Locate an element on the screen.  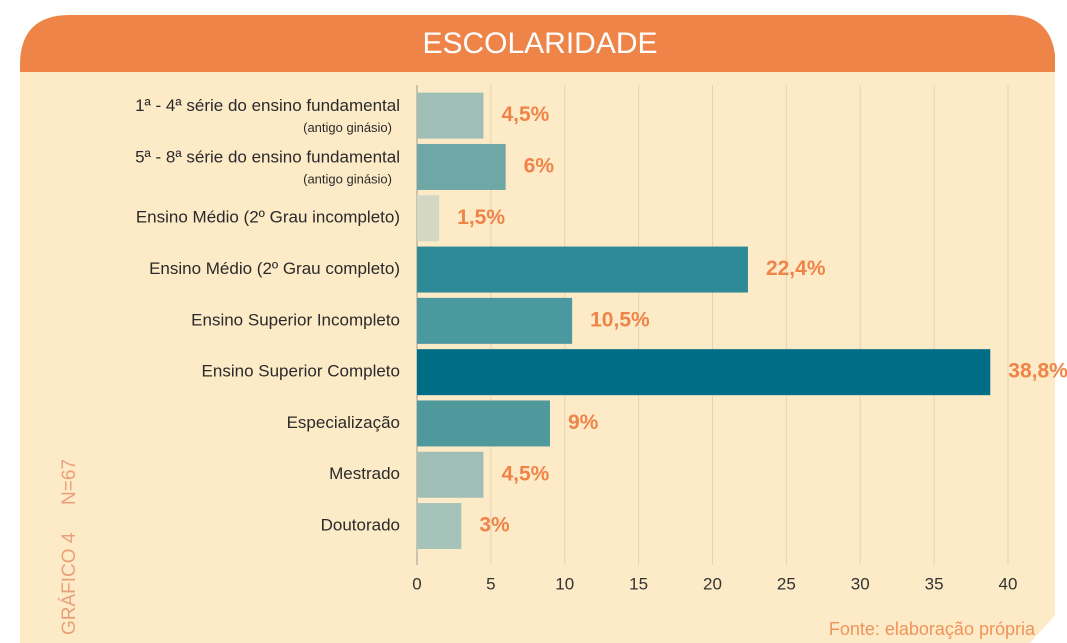
x-tick-label: 15 is located at coordinates (638, 583).